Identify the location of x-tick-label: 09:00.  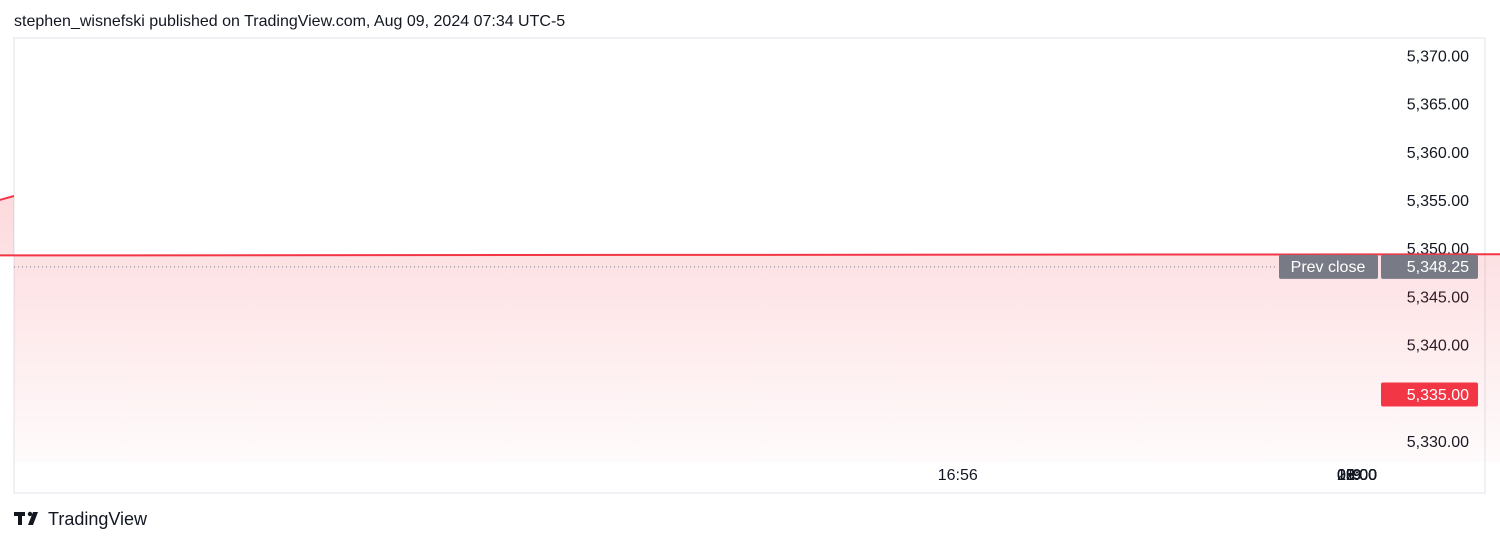
(1357, 475).